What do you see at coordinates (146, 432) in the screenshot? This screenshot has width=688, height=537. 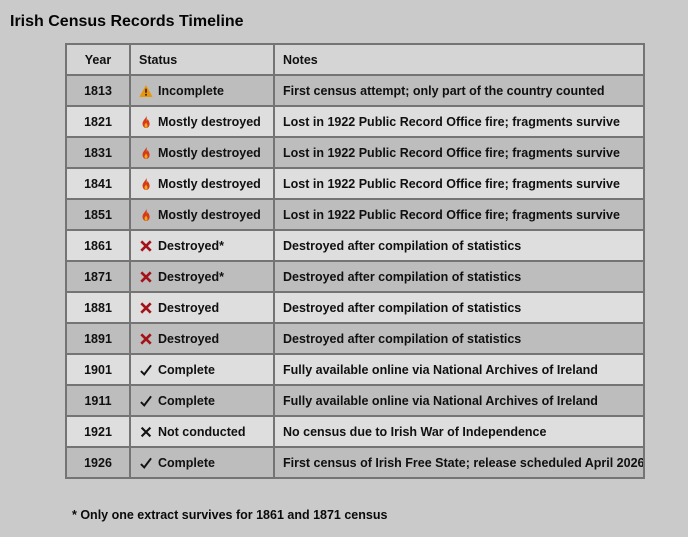 I see `x-black-icon` at bounding box center [146, 432].